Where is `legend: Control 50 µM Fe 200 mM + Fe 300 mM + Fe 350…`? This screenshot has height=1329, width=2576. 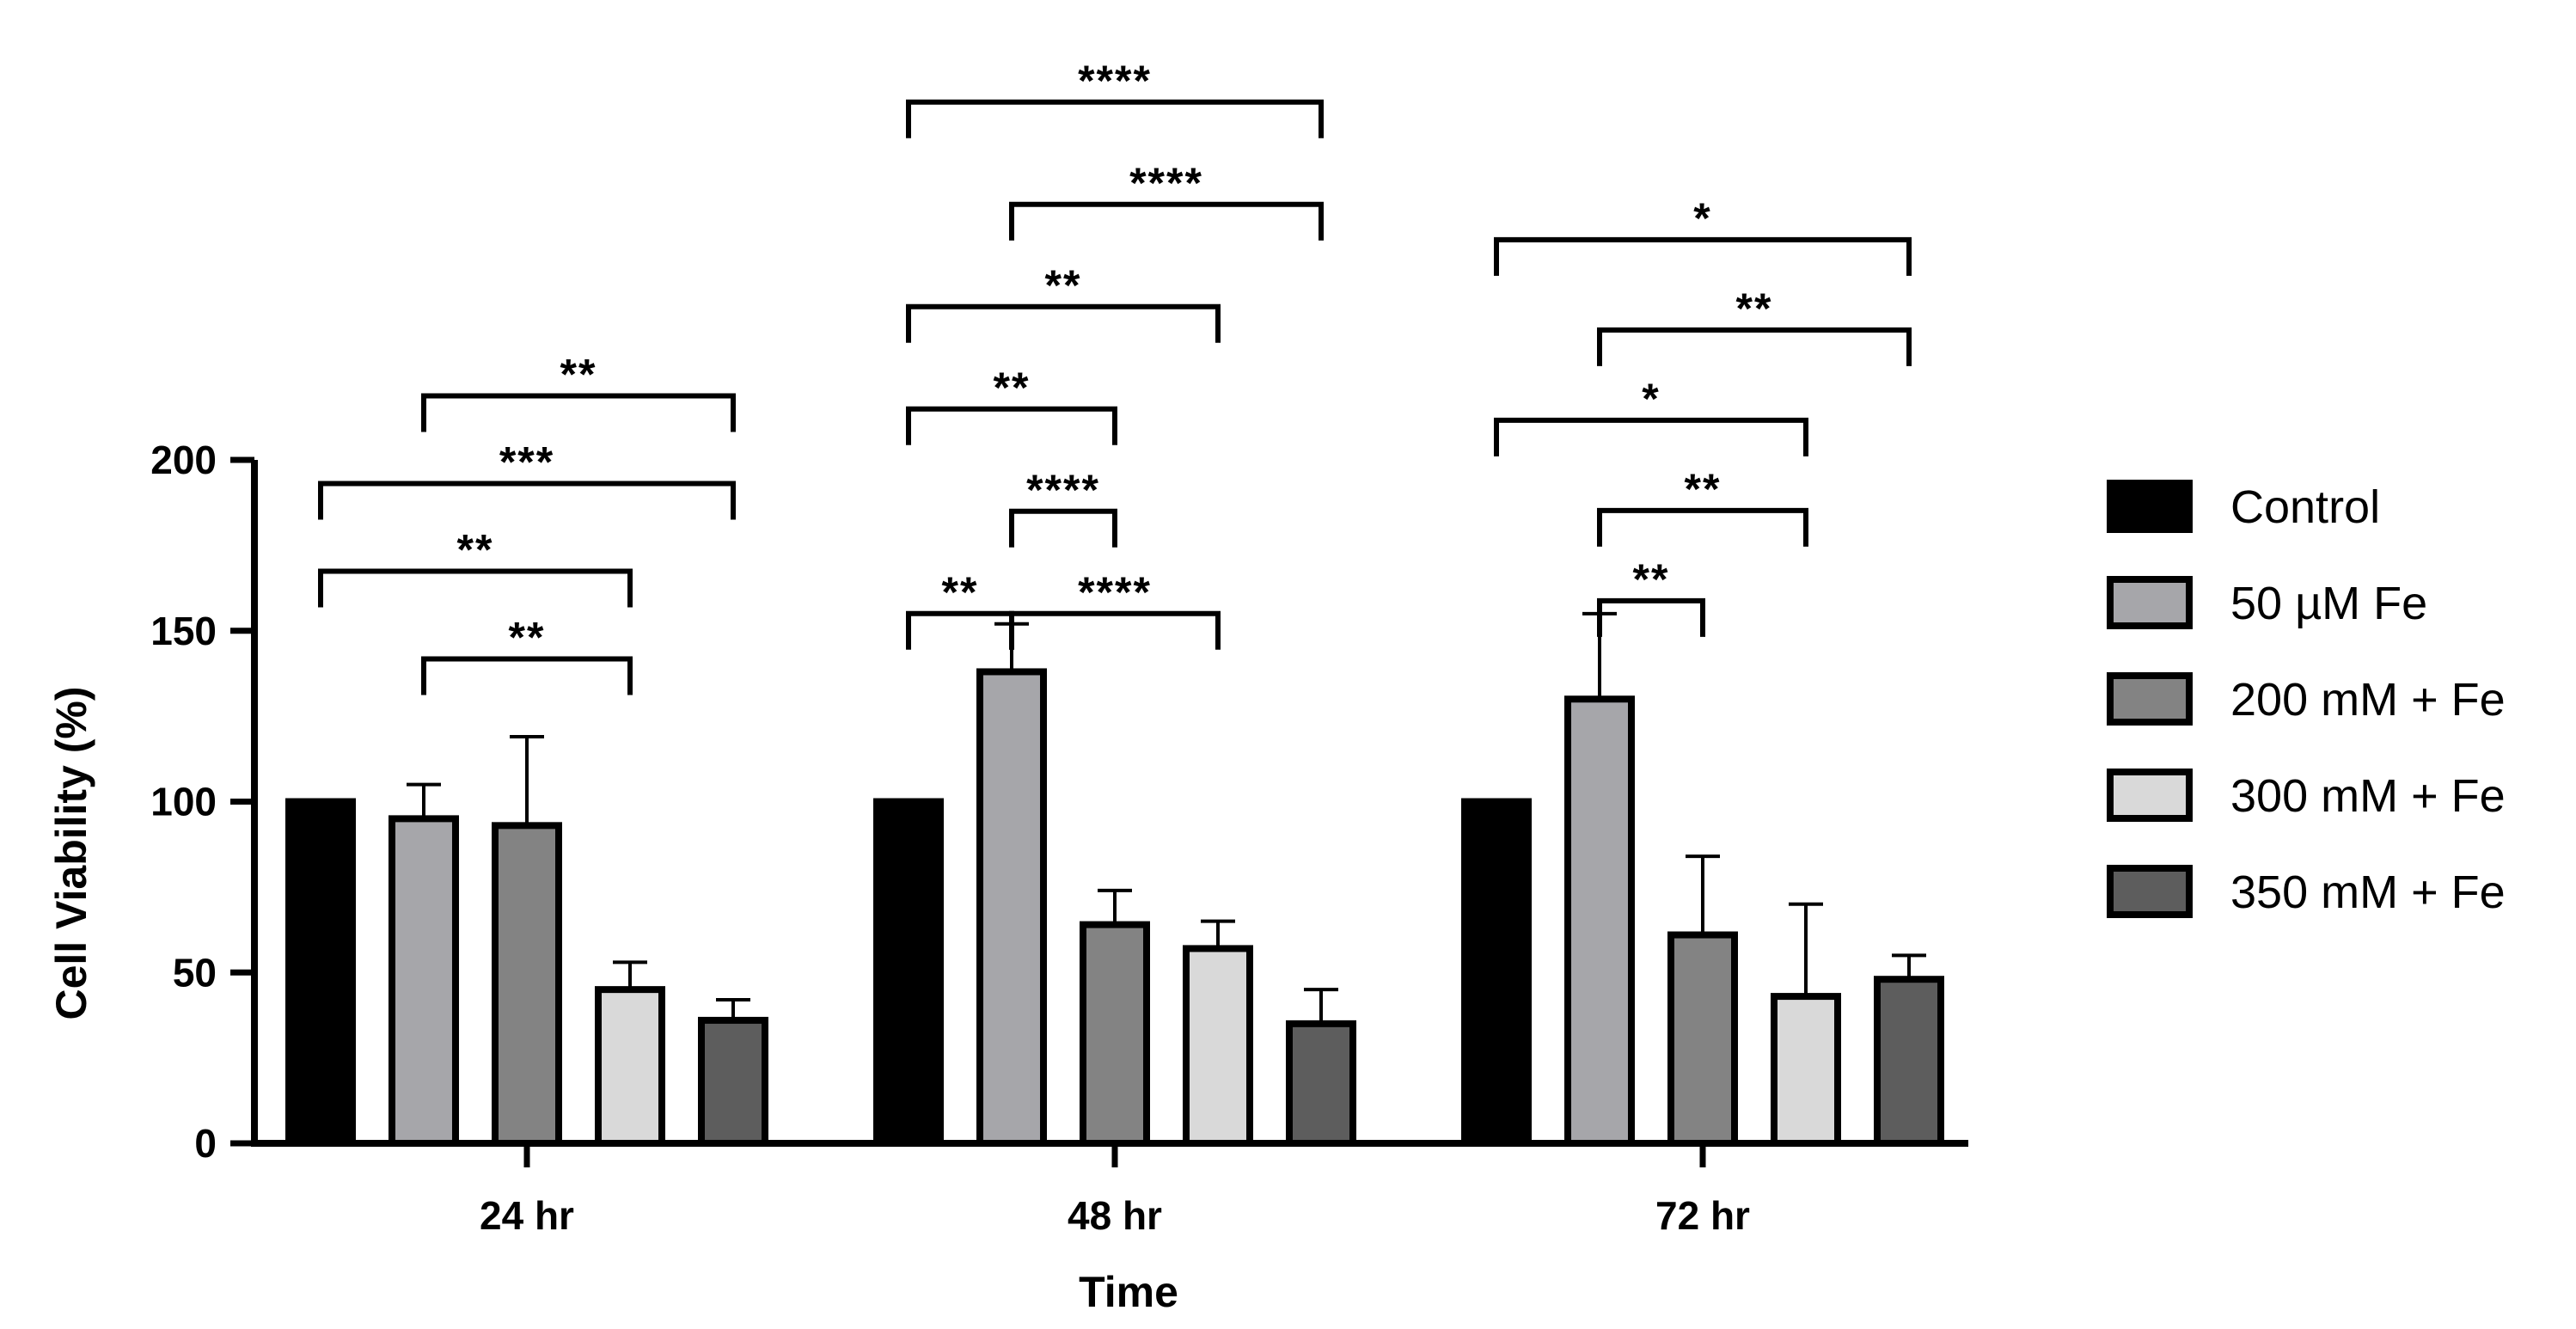 legend: Control 50 µM Fe 200 mM + Fe 300 mM + Fe 350… is located at coordinates (2306, 699).